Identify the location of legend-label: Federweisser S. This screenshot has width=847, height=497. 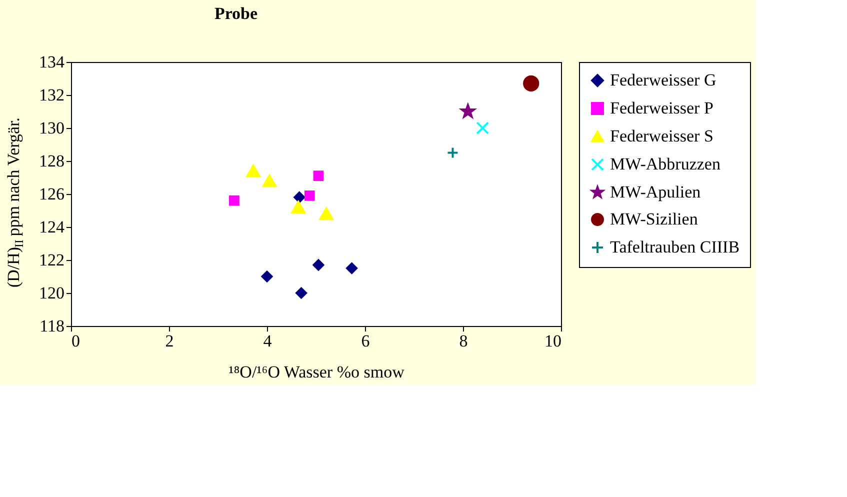
(662, 136).